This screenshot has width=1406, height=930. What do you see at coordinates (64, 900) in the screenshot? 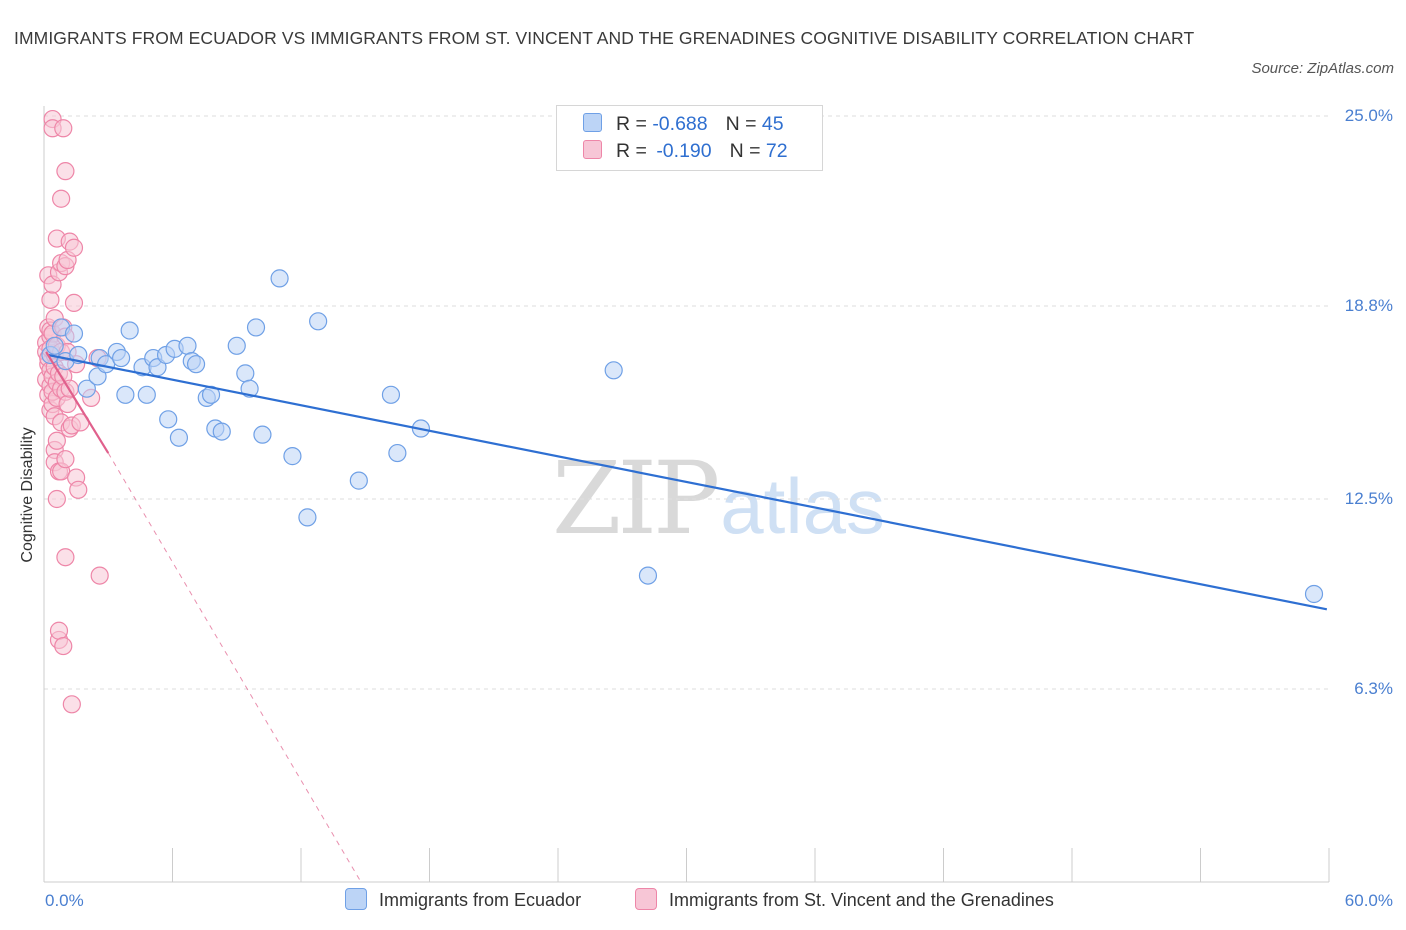
I see `x-tick-label-min: 0.0%` at bounding box center [64, 900].